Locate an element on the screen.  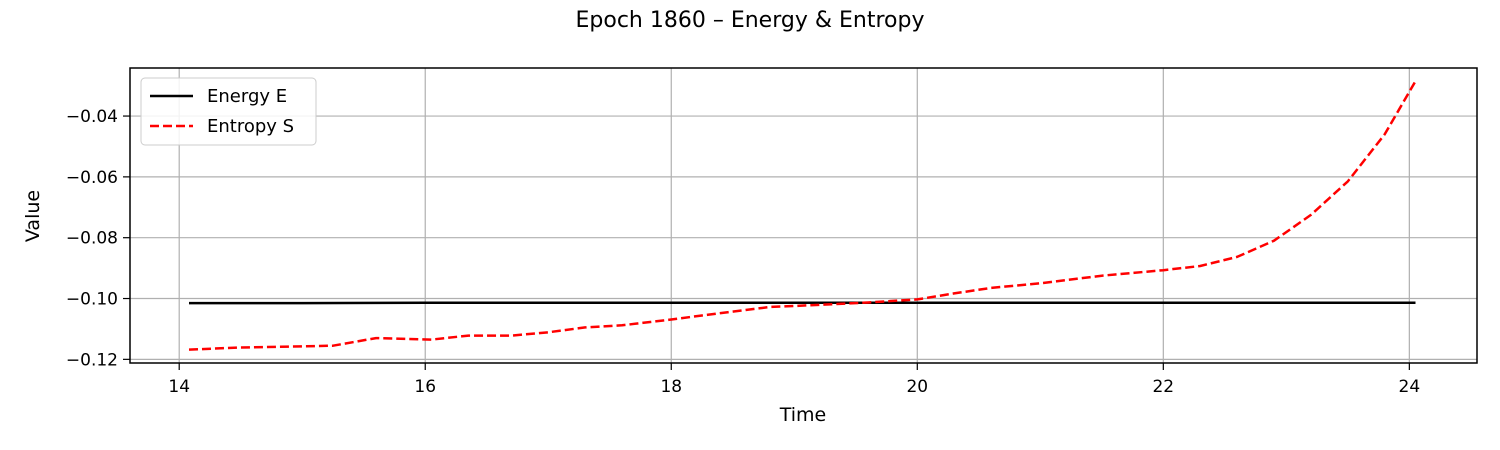
y-tick-label: −0.10 is located at coordinates (92, 300).